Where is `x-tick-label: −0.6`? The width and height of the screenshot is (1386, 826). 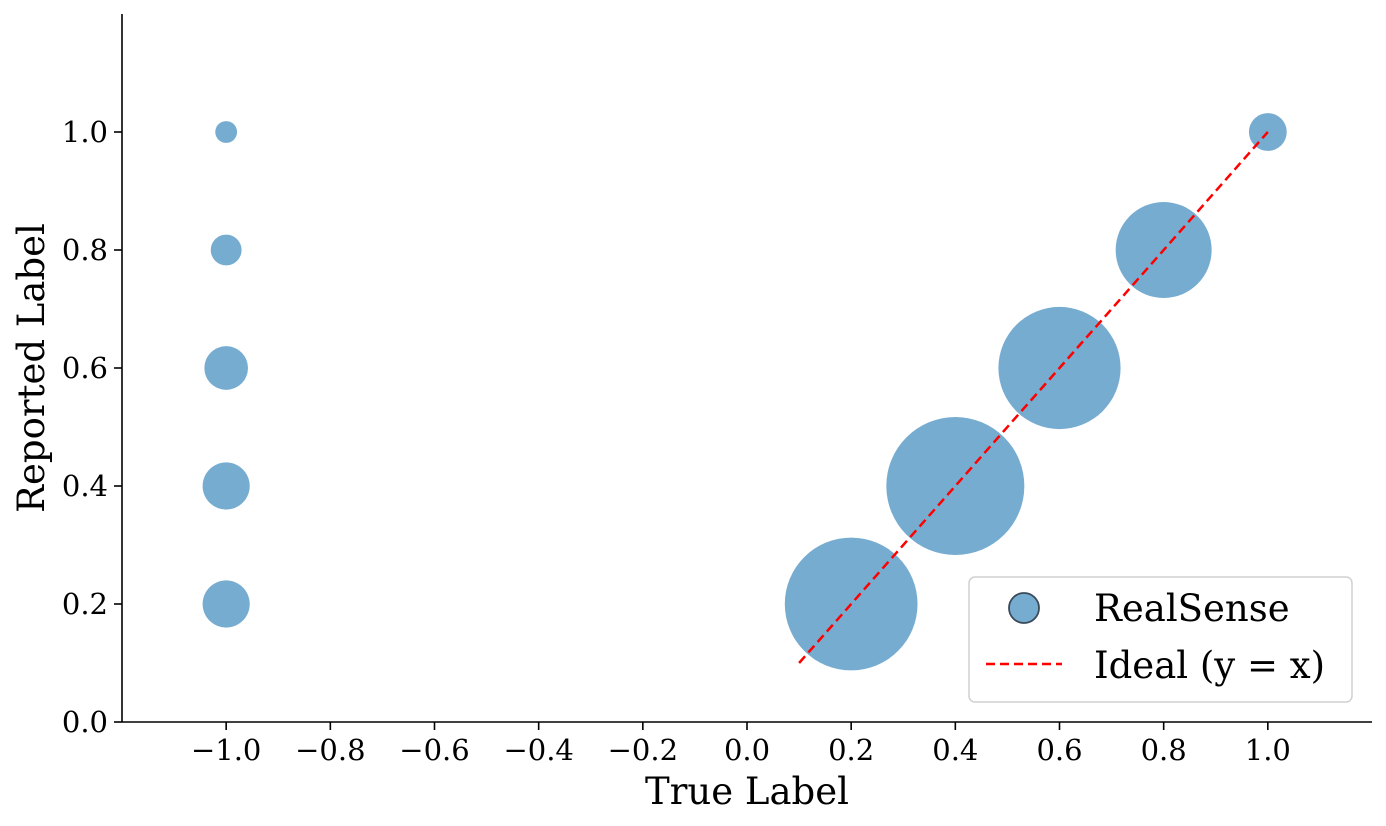
x-tick-label: −0.6 is located at coordinates (434, 750).